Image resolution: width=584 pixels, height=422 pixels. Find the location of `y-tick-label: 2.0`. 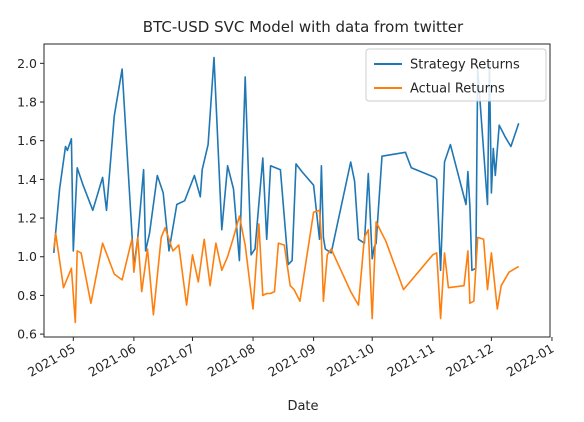

y-tick-label: 2.0 is located at coordinates (27, 63).